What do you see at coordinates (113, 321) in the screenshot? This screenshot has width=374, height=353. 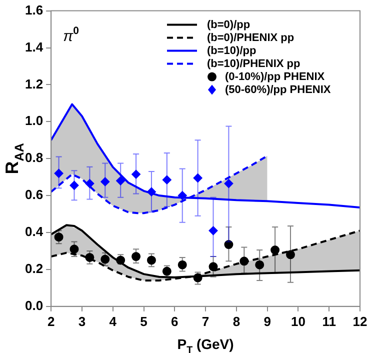 I see `x-tick-label: 4` at bounding box center [113, 321].